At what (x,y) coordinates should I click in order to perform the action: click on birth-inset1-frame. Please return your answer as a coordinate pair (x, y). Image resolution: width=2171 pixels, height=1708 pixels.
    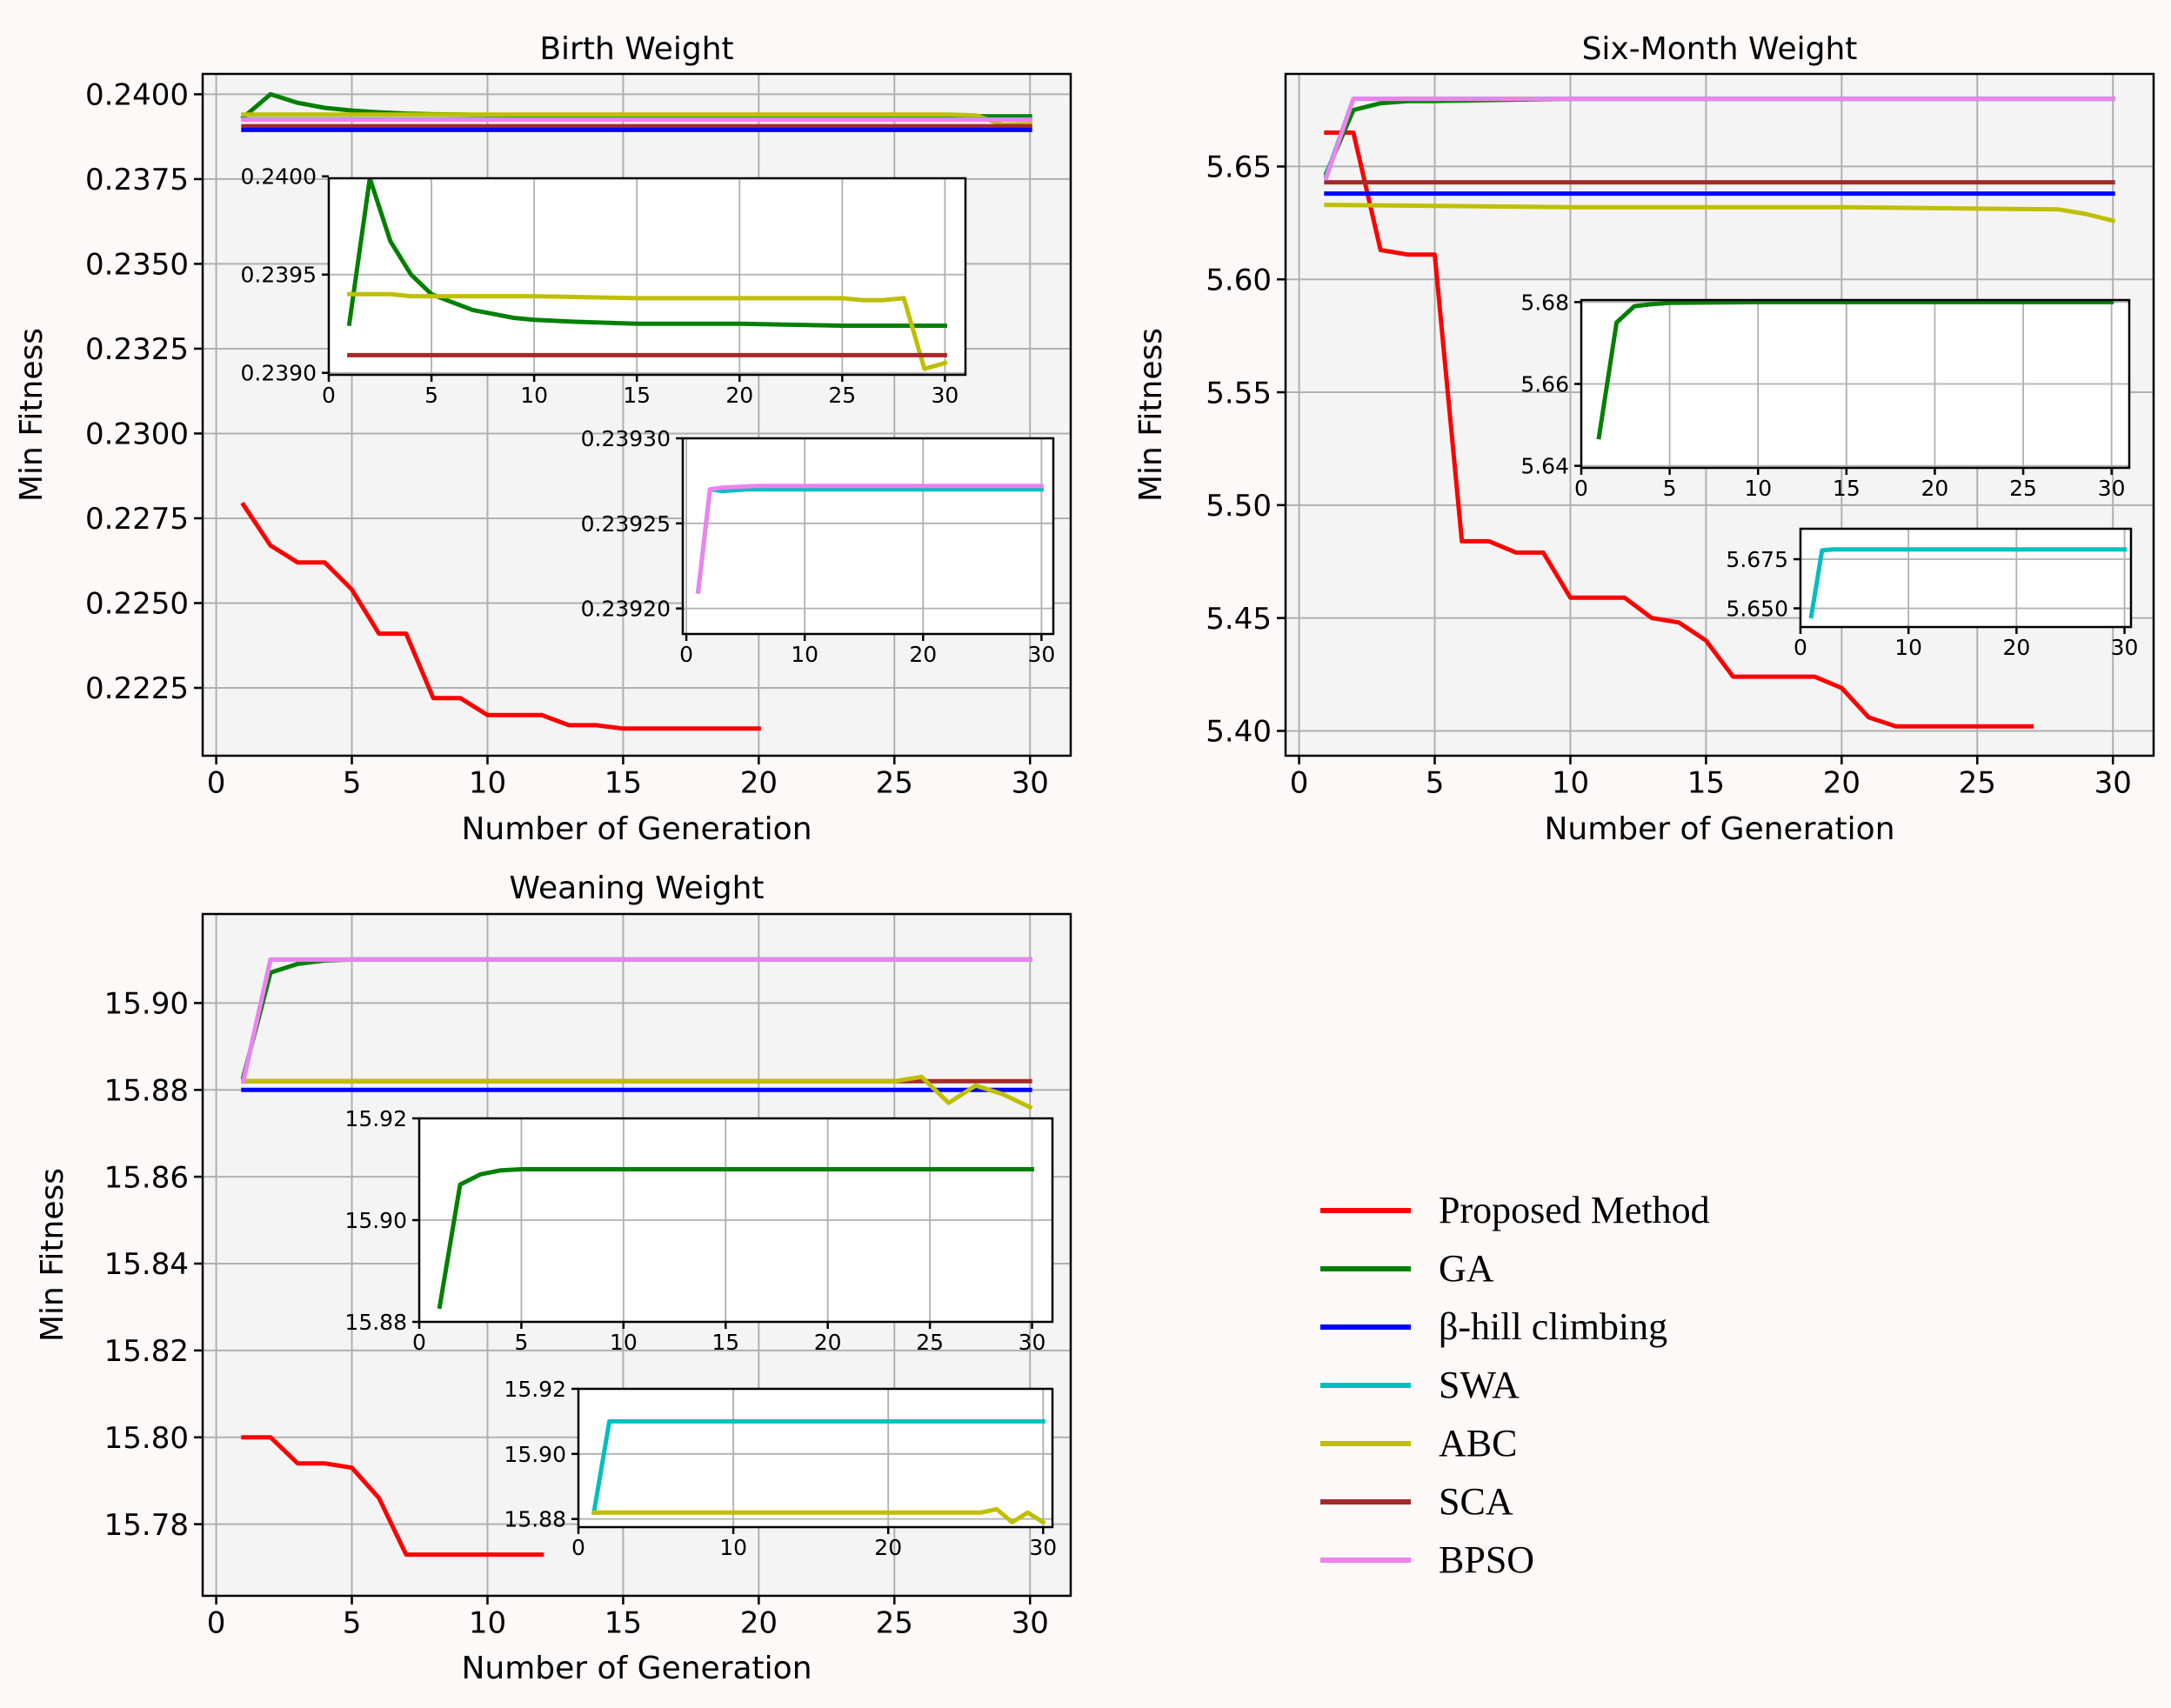
    Looking at the image, I should click on (647, 277).